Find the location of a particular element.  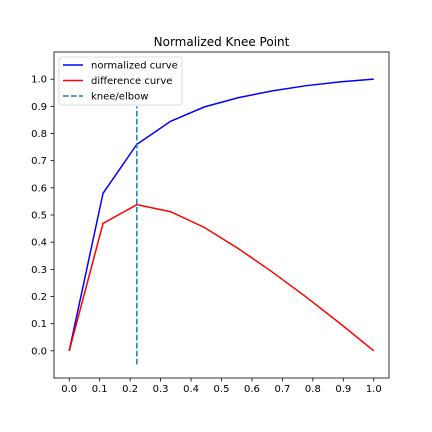

y-tick-label: 0.5 is located at coordinates (39, 216).